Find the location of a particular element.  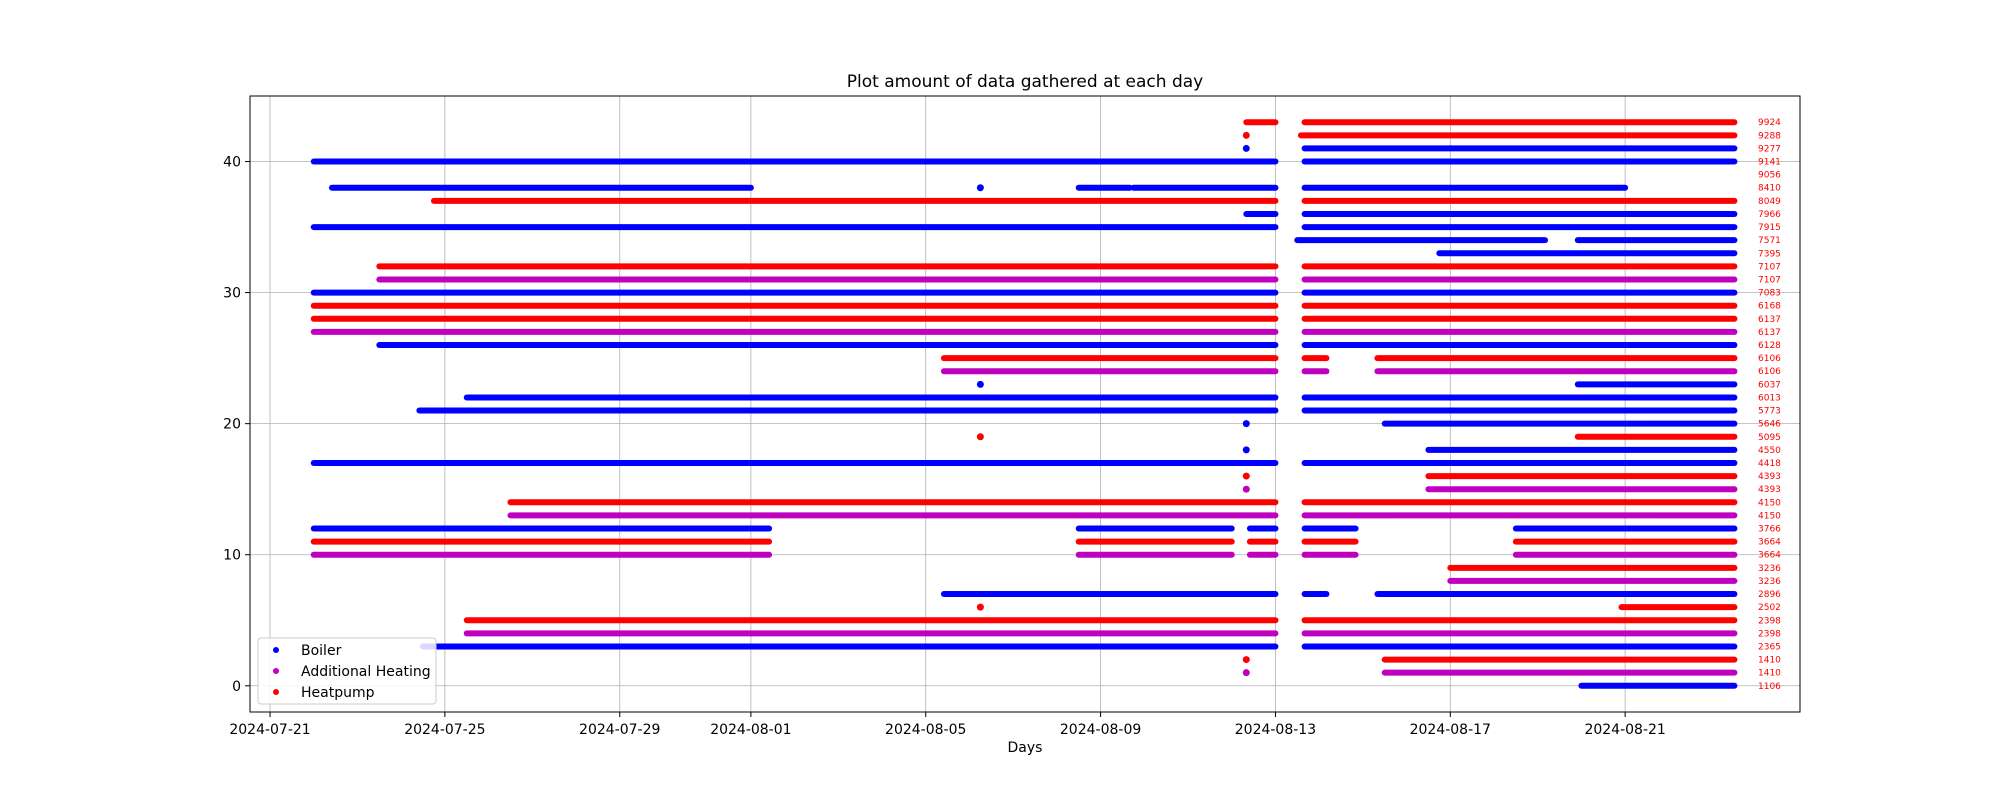

y-tick-label: 30 is located at coordinates (232, 294).